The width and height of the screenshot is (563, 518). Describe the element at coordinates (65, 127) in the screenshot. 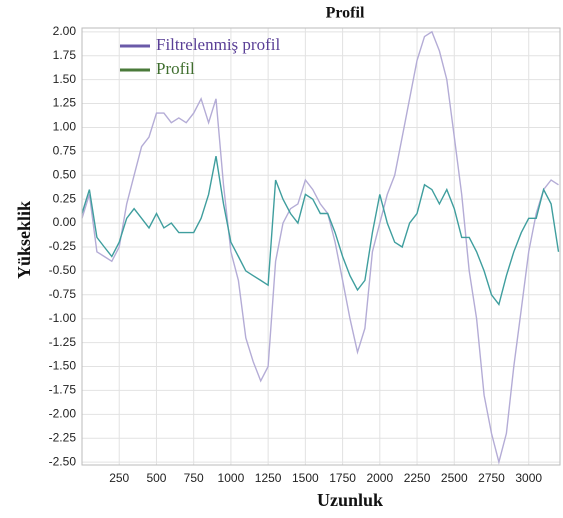

I see `y-tick-label: 1.00` at that location.